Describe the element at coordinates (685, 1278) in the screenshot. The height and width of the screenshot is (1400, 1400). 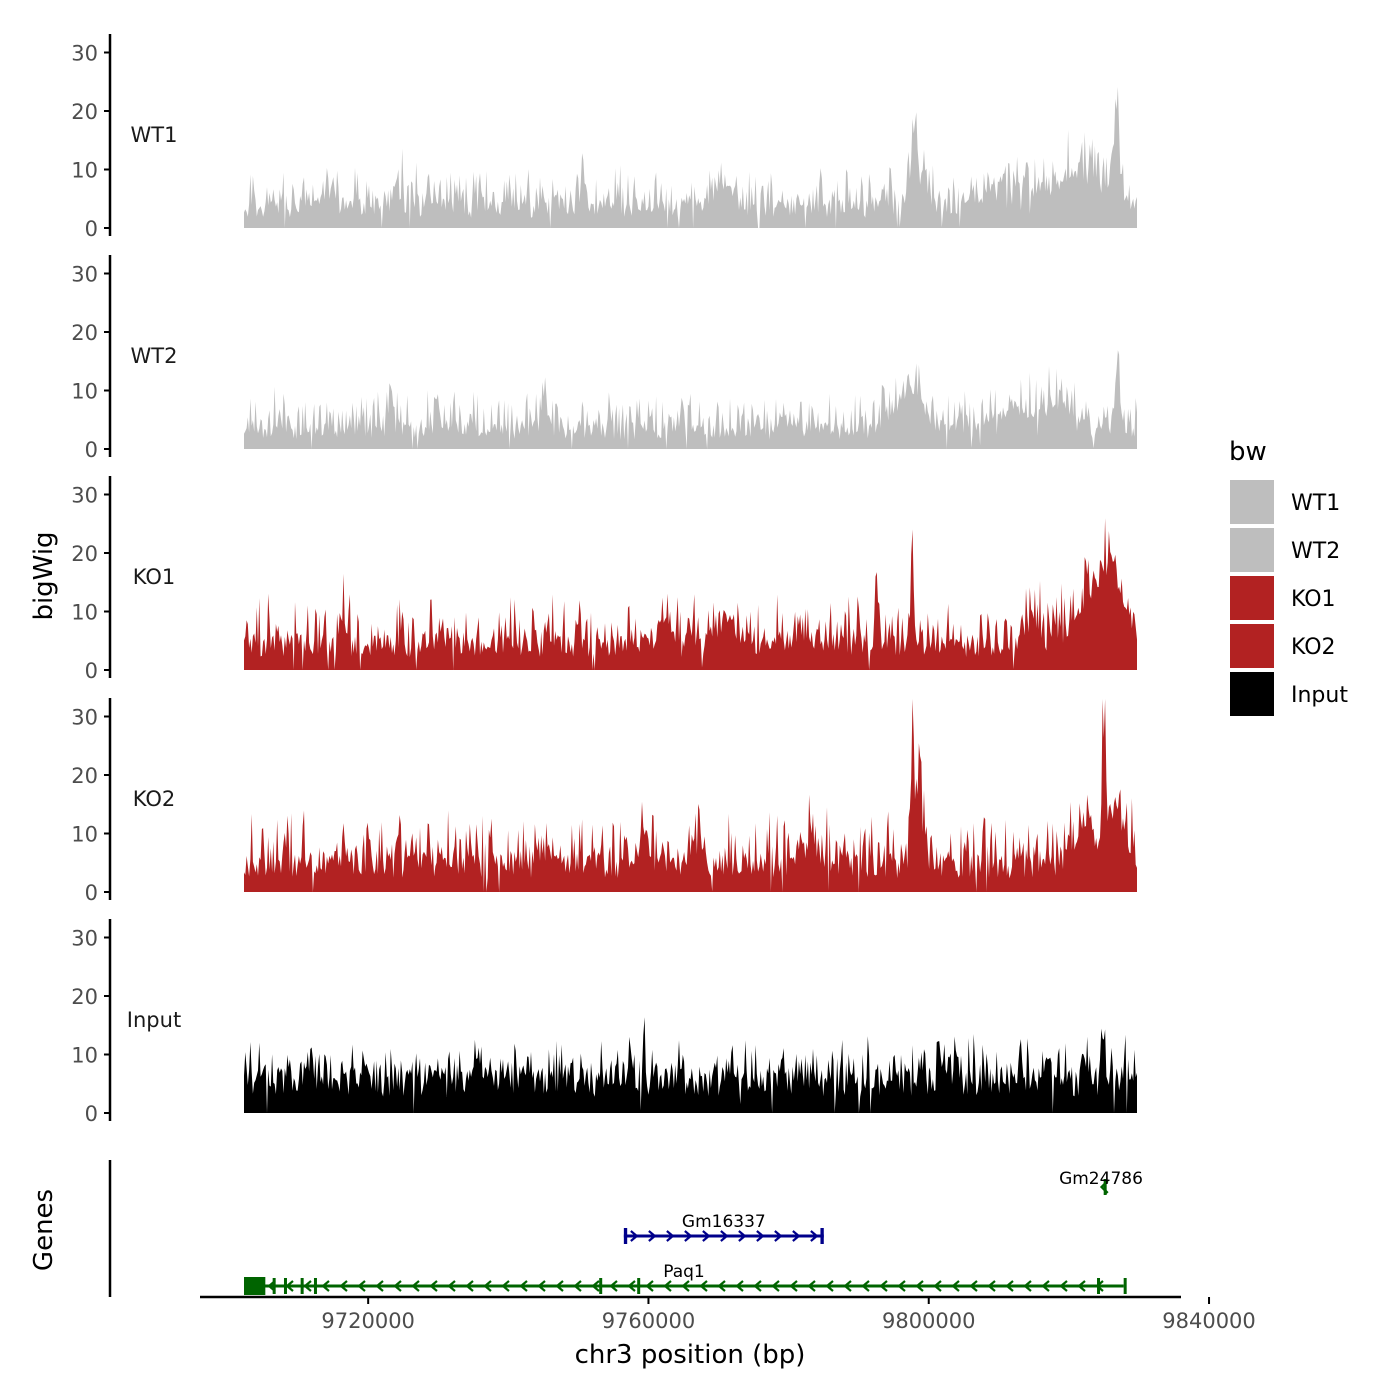
I see `gene-paq1: Paq1` at that location.